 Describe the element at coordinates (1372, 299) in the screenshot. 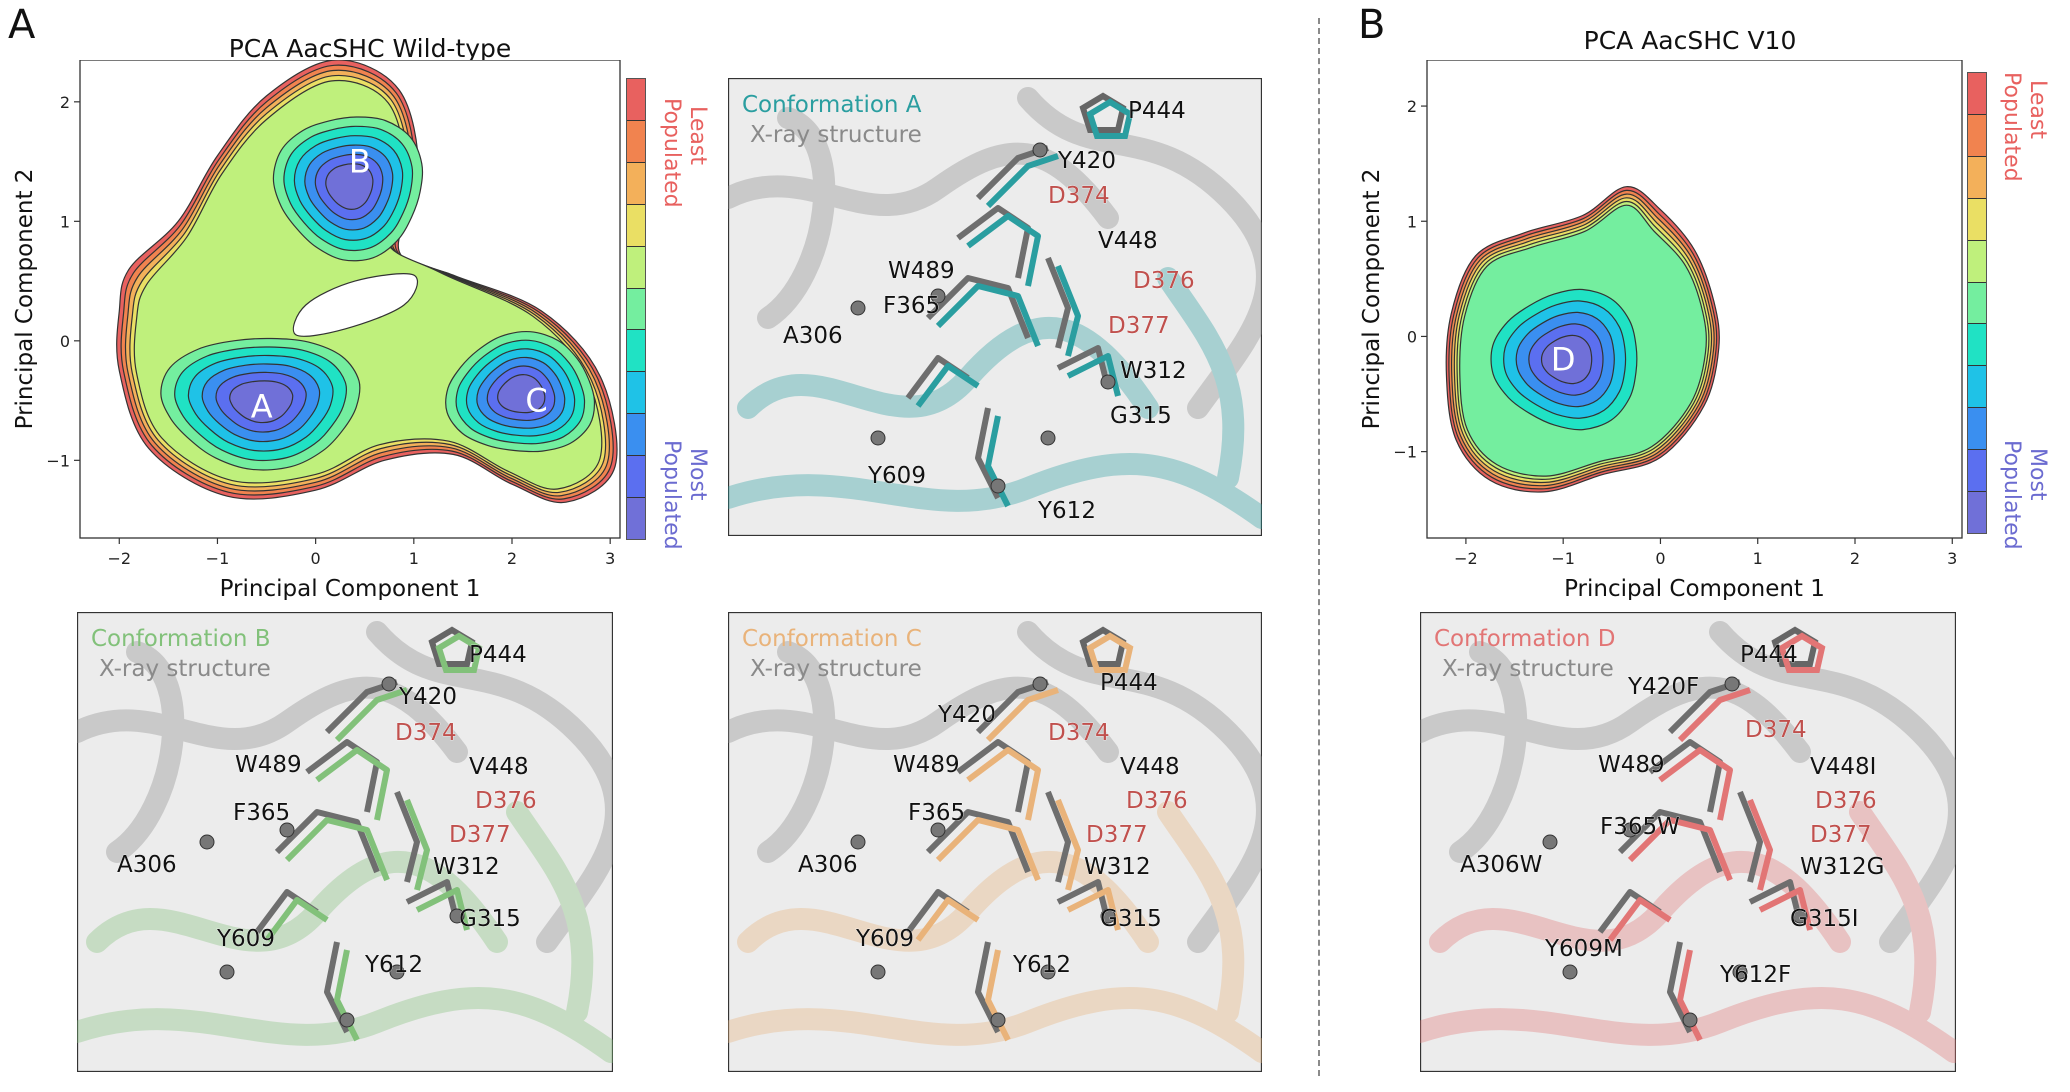

I see `y-axis-label: Principal Component 2` at that location.